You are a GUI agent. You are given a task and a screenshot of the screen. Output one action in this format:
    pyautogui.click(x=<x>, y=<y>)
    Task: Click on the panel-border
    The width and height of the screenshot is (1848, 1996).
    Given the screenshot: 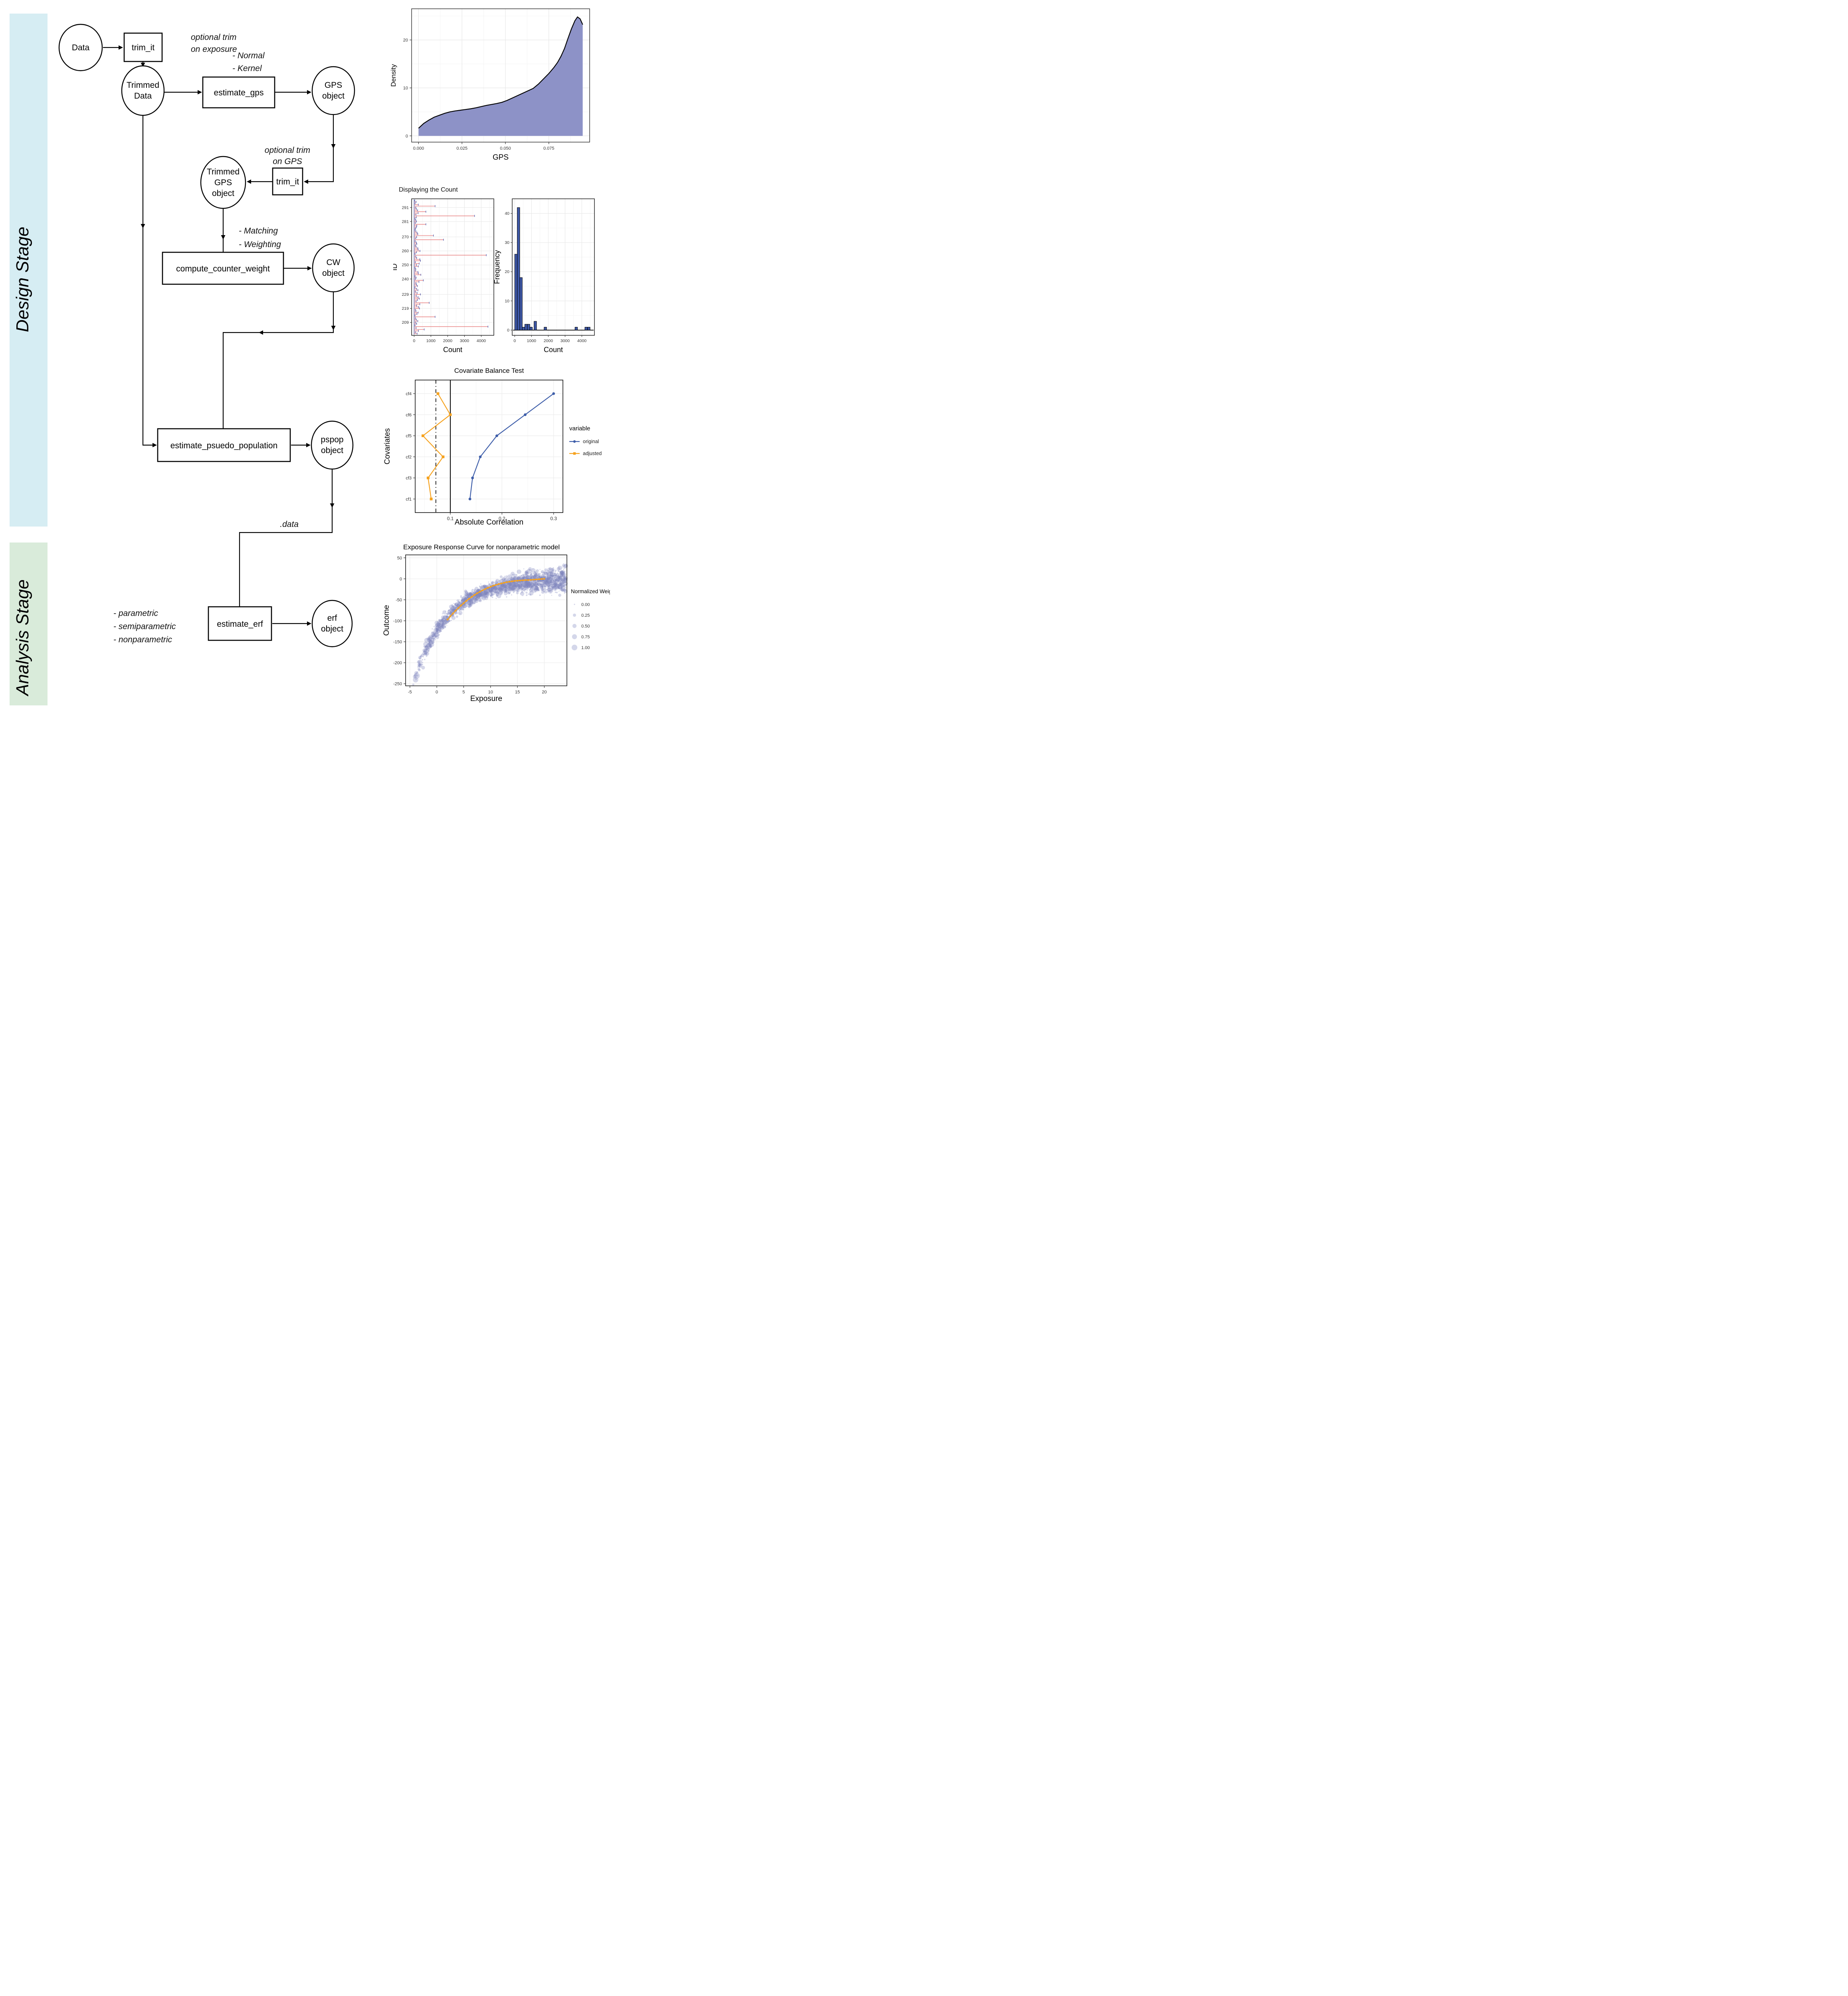 What is the action you would take?
    pyautogui.click(x=500, y=75)
    